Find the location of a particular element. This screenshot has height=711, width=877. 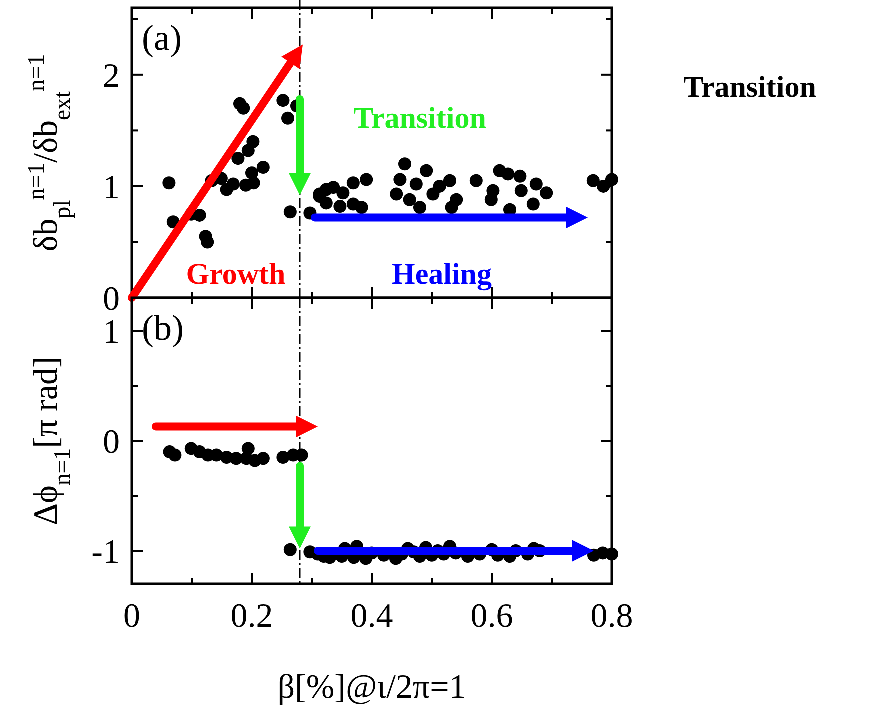

y-tick-label: 2 is located at coordinates (111, 76).